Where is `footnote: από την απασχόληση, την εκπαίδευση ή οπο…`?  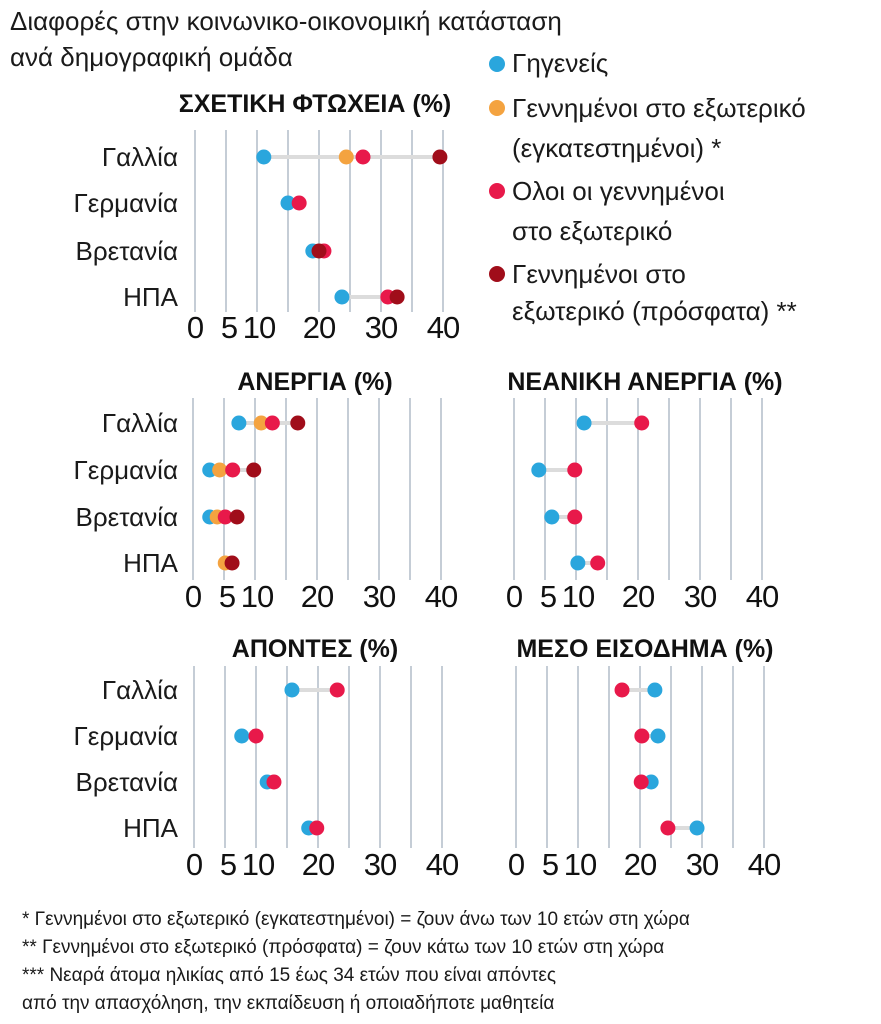
footnote: από την απασχόληση, την εκπαίδευση ή οπο… is located at coordinates (288, 1003).